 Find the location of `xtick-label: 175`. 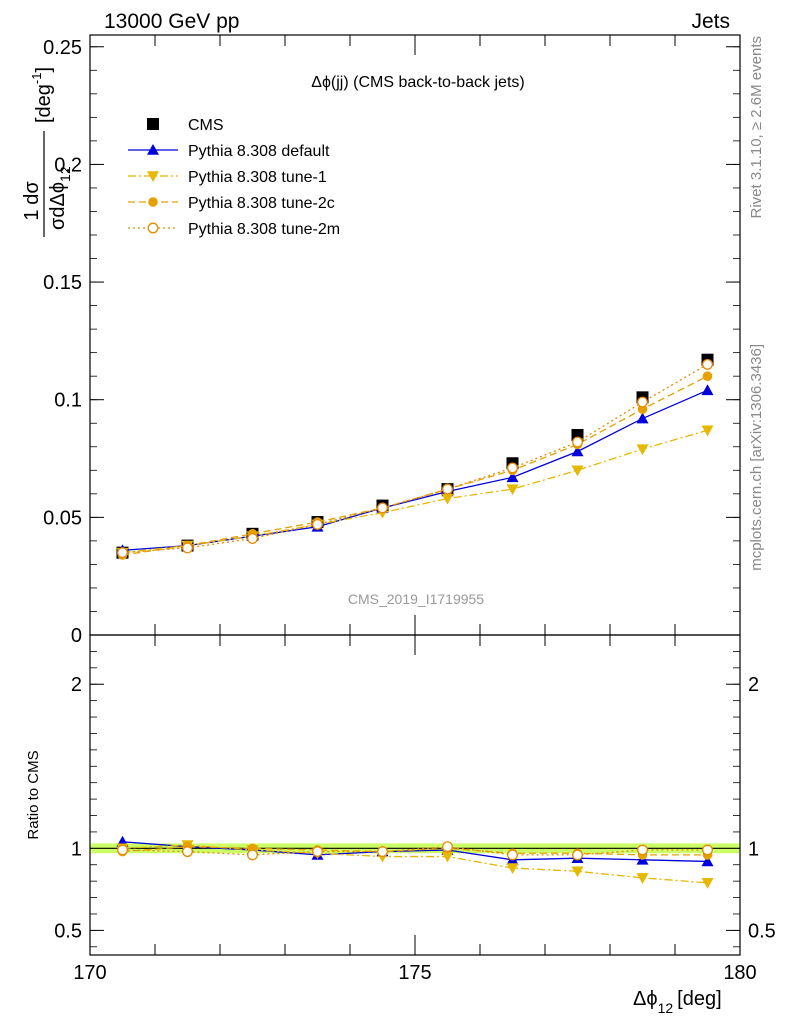

xtick-label: 175 is located at coordinates (414, 973).